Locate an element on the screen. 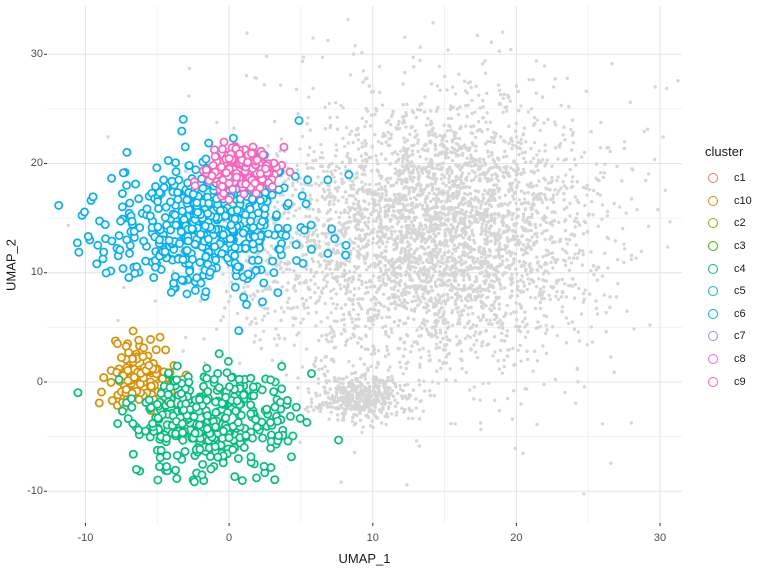  legend-item-label: c1 is located at coordinates (740, 178).